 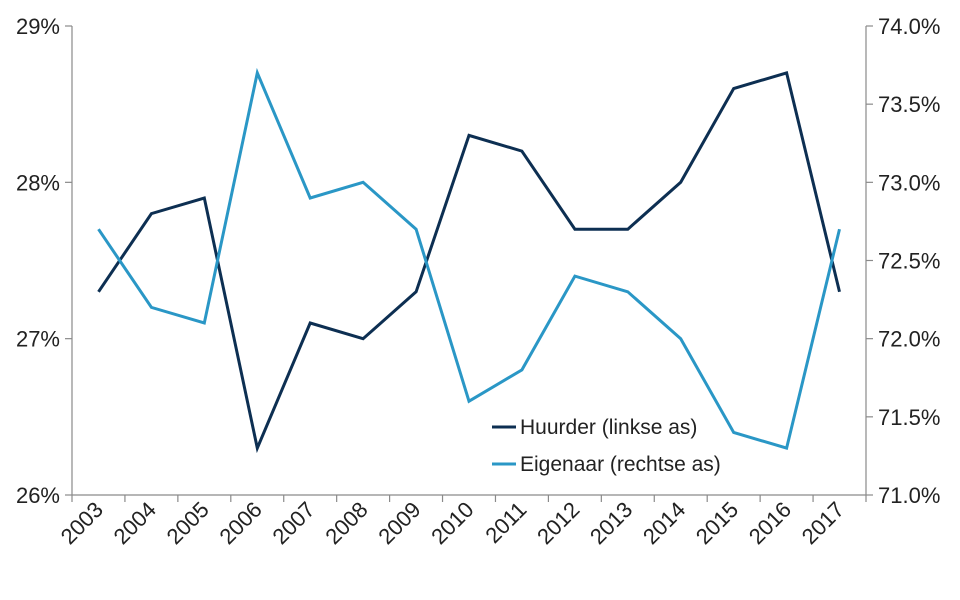 I want to click on x-tick-label: 2017, so click(x=823, y=523).